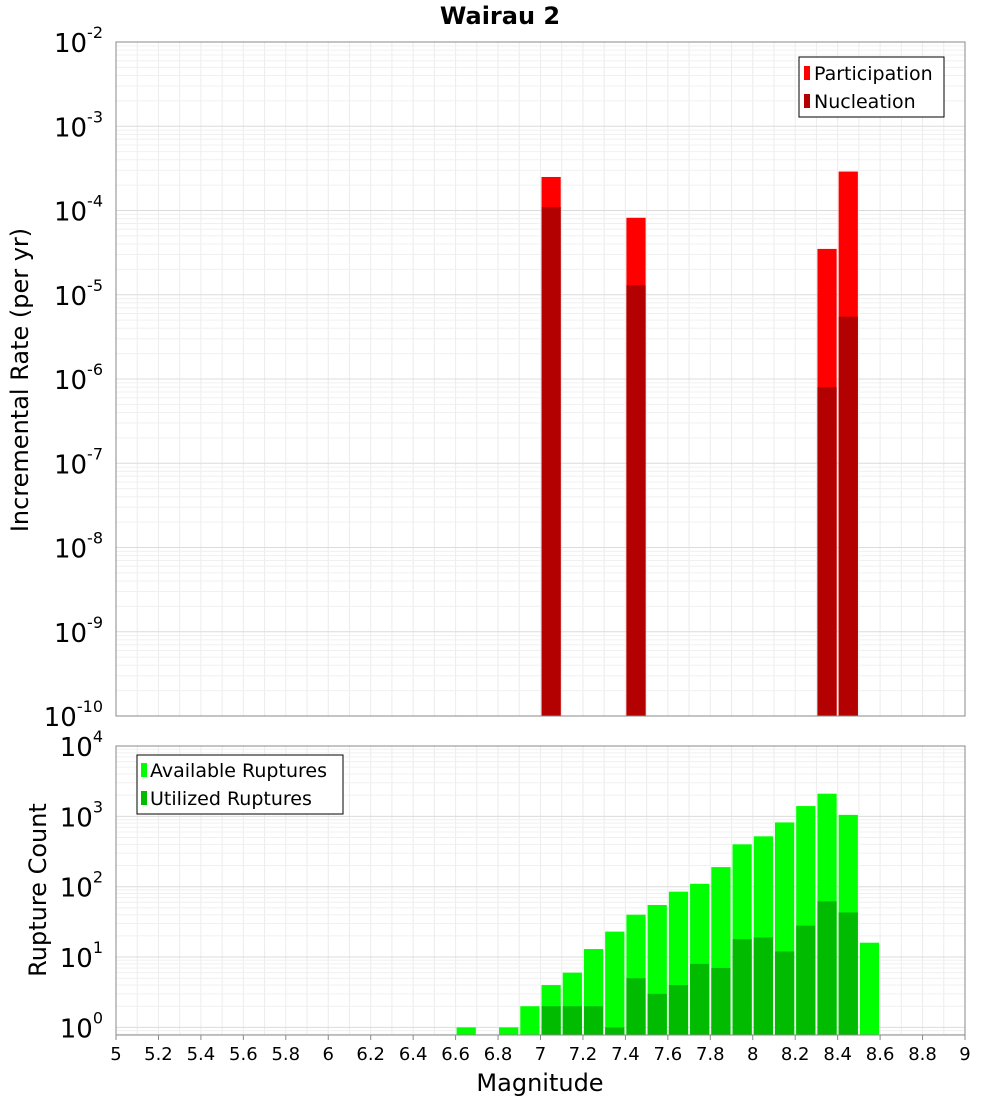 The width and height of the screenshot is (1000, 1100). I want to click on bottom-bars, so click(668, 914).